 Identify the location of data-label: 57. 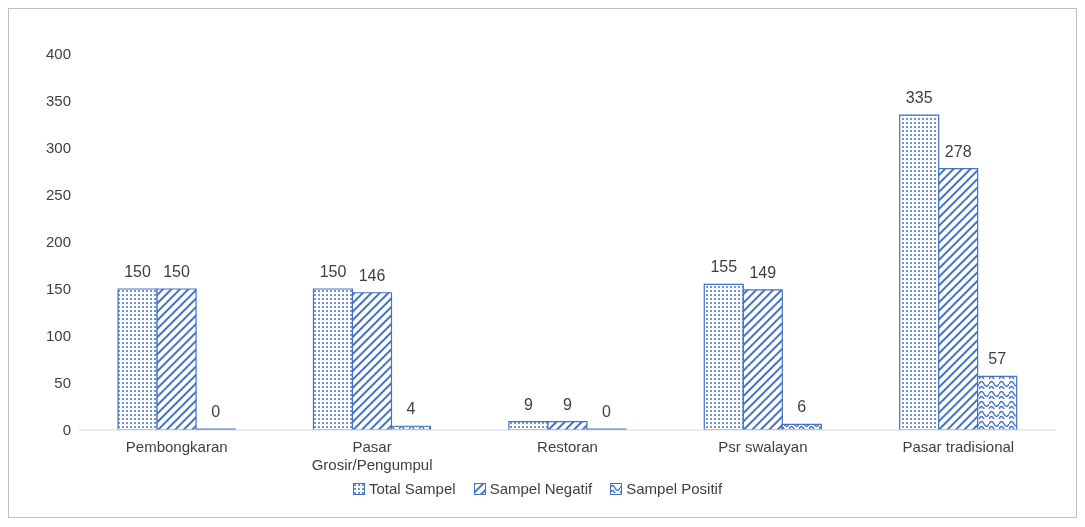
(997, 359).